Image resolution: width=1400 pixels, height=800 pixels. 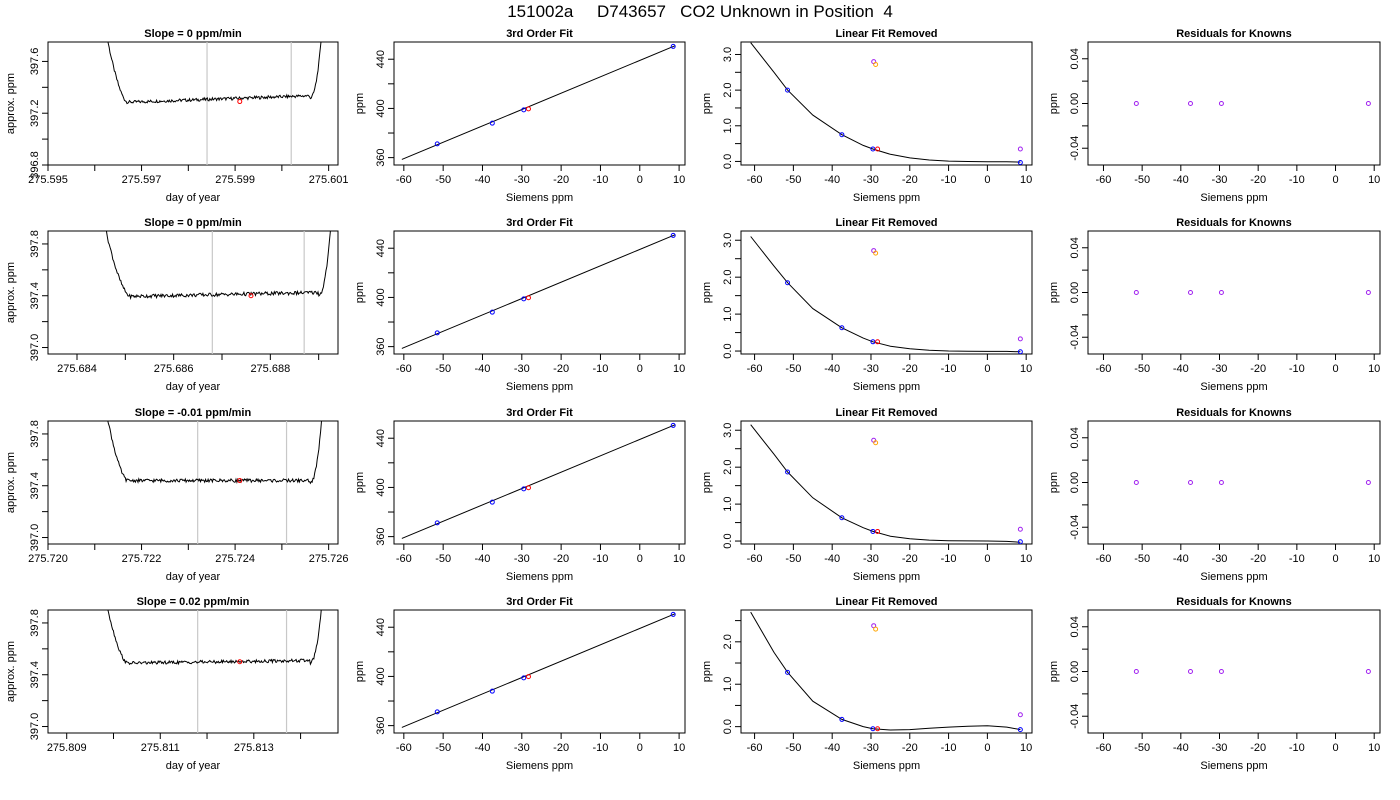 What do you see at coordinates (35, 244) in the screenshot?
I see `y-tick-label: 397.8` at bounding box center [35, 244].